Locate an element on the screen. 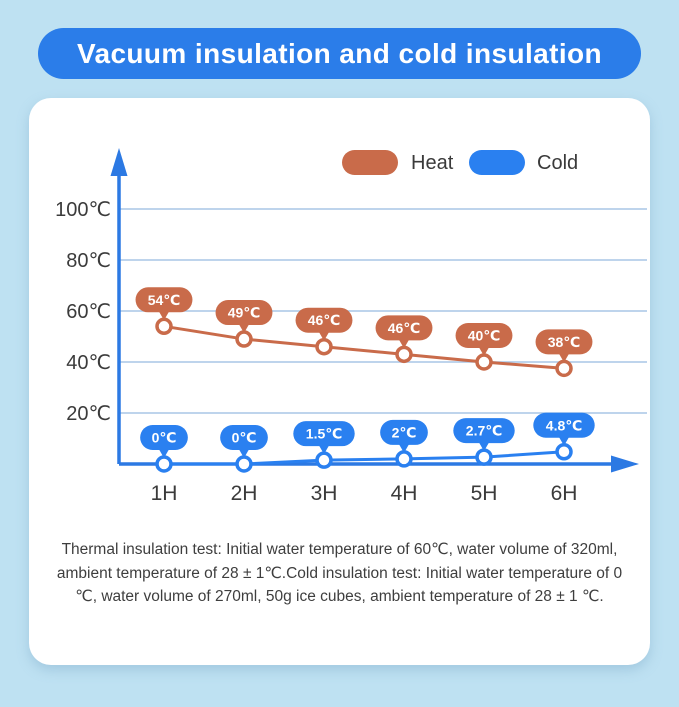 This screenshot has width=679, height=707. y-tick-label: 40℃ is located at coordinates (88, 363).